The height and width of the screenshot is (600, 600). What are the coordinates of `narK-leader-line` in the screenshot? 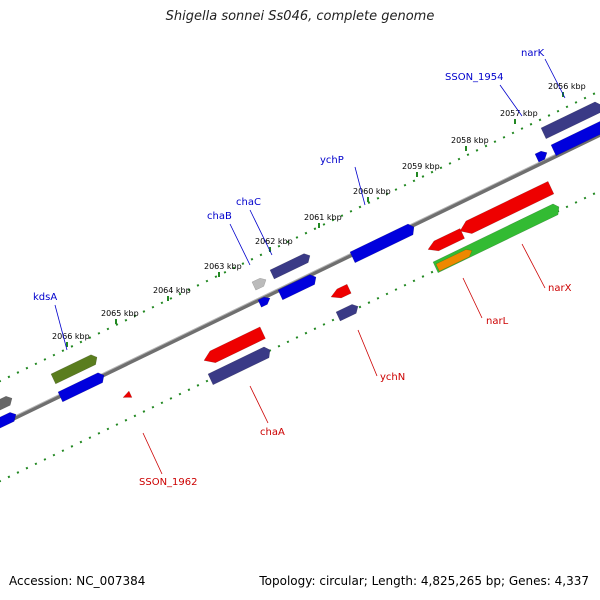 It's located at (555, 78).